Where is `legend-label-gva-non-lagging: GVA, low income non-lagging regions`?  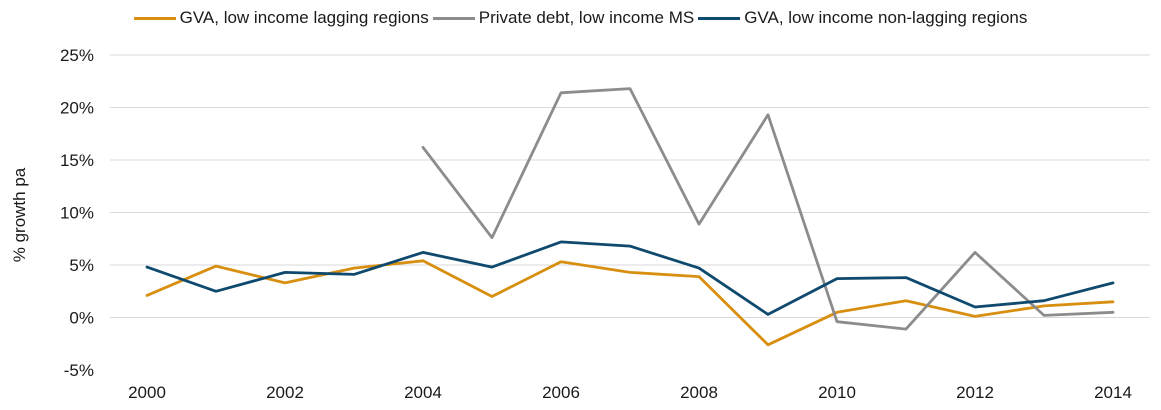
legend-label-gva-non-lagging: GVA, low income non-lagging regions is located at coordinates (886, 17).